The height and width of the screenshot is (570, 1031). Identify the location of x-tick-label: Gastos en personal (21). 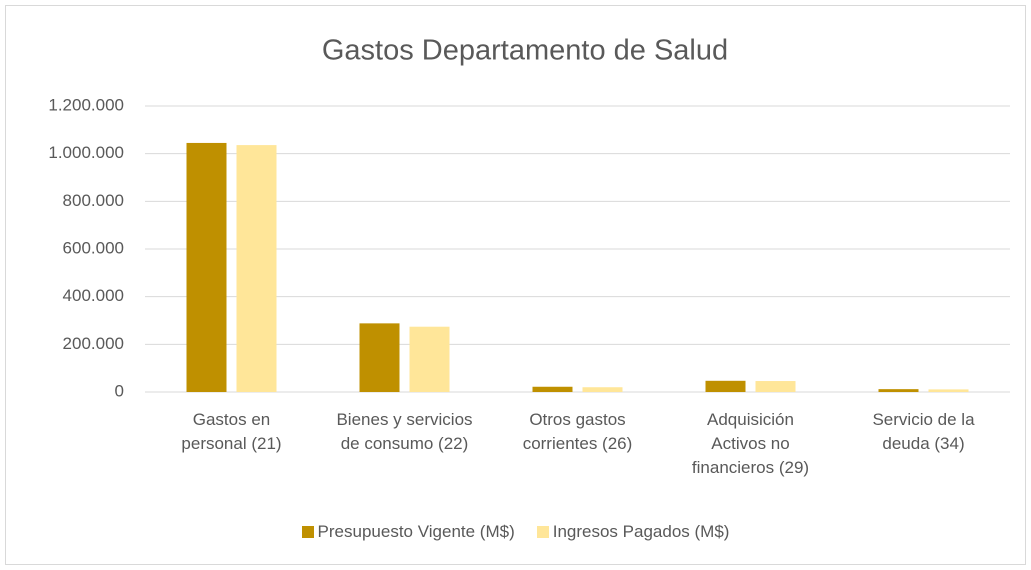
(231, 431).